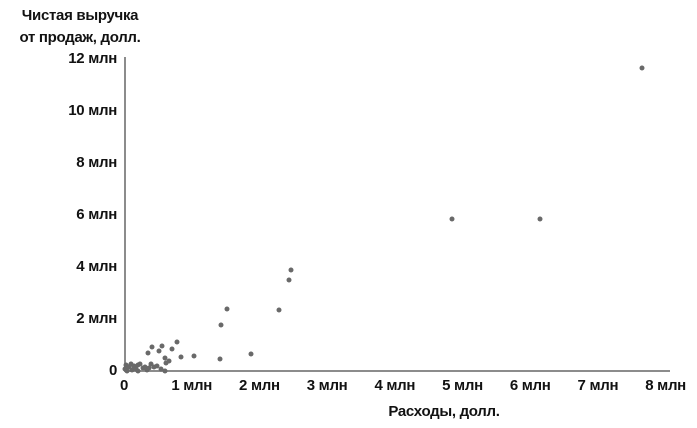 The height and width of the screenshot is (428, 697). Describe the element at coordinates (125, 214) in the screenshot. I see `y-axis-line` at that location.